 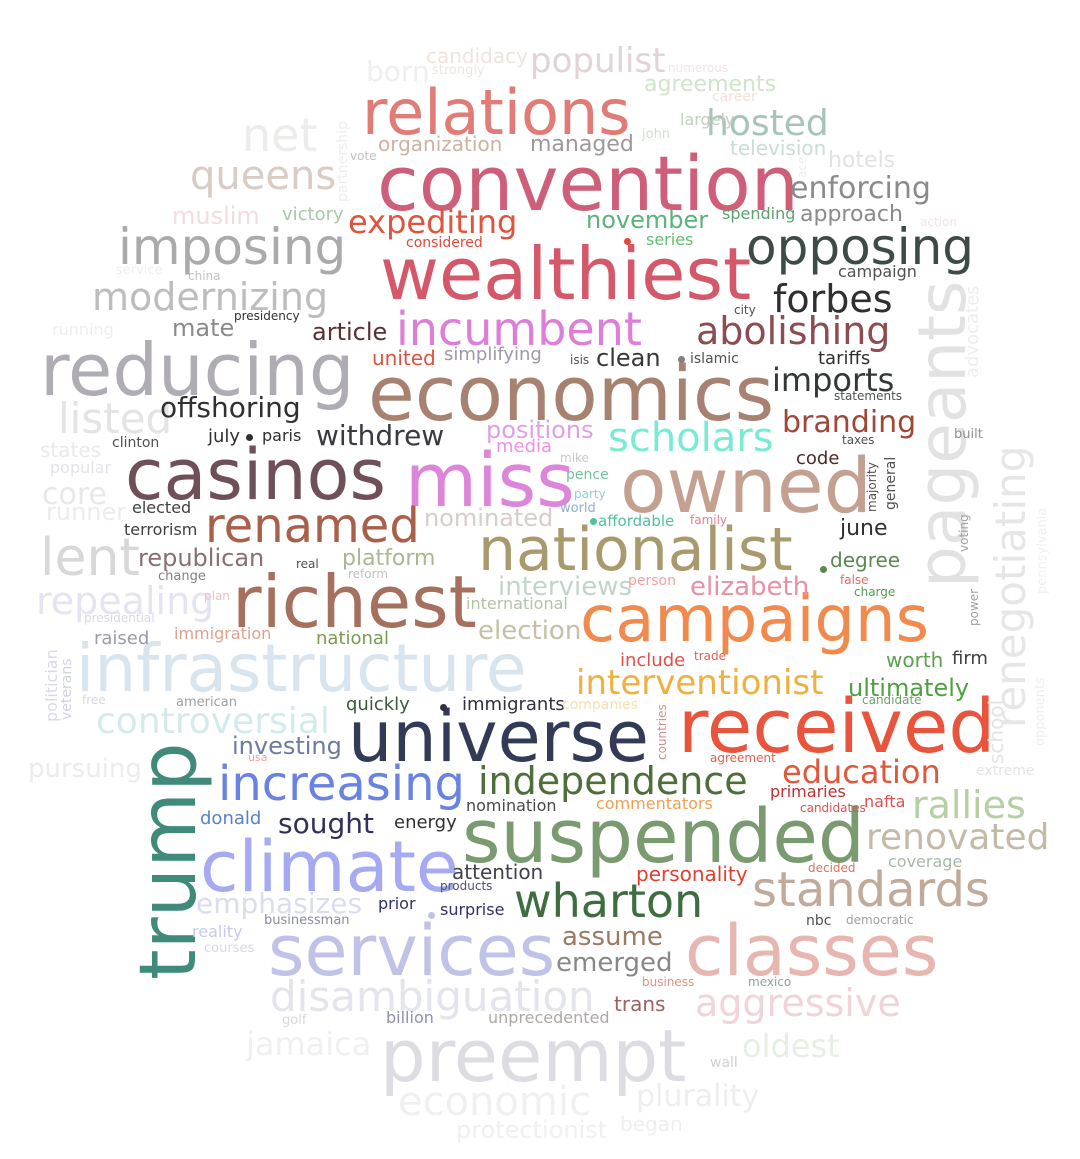 What do you see at coordinates (477, 56) in the screenshot?
I see `word-candidacy: candidacy` at bounding box center [477, 56].